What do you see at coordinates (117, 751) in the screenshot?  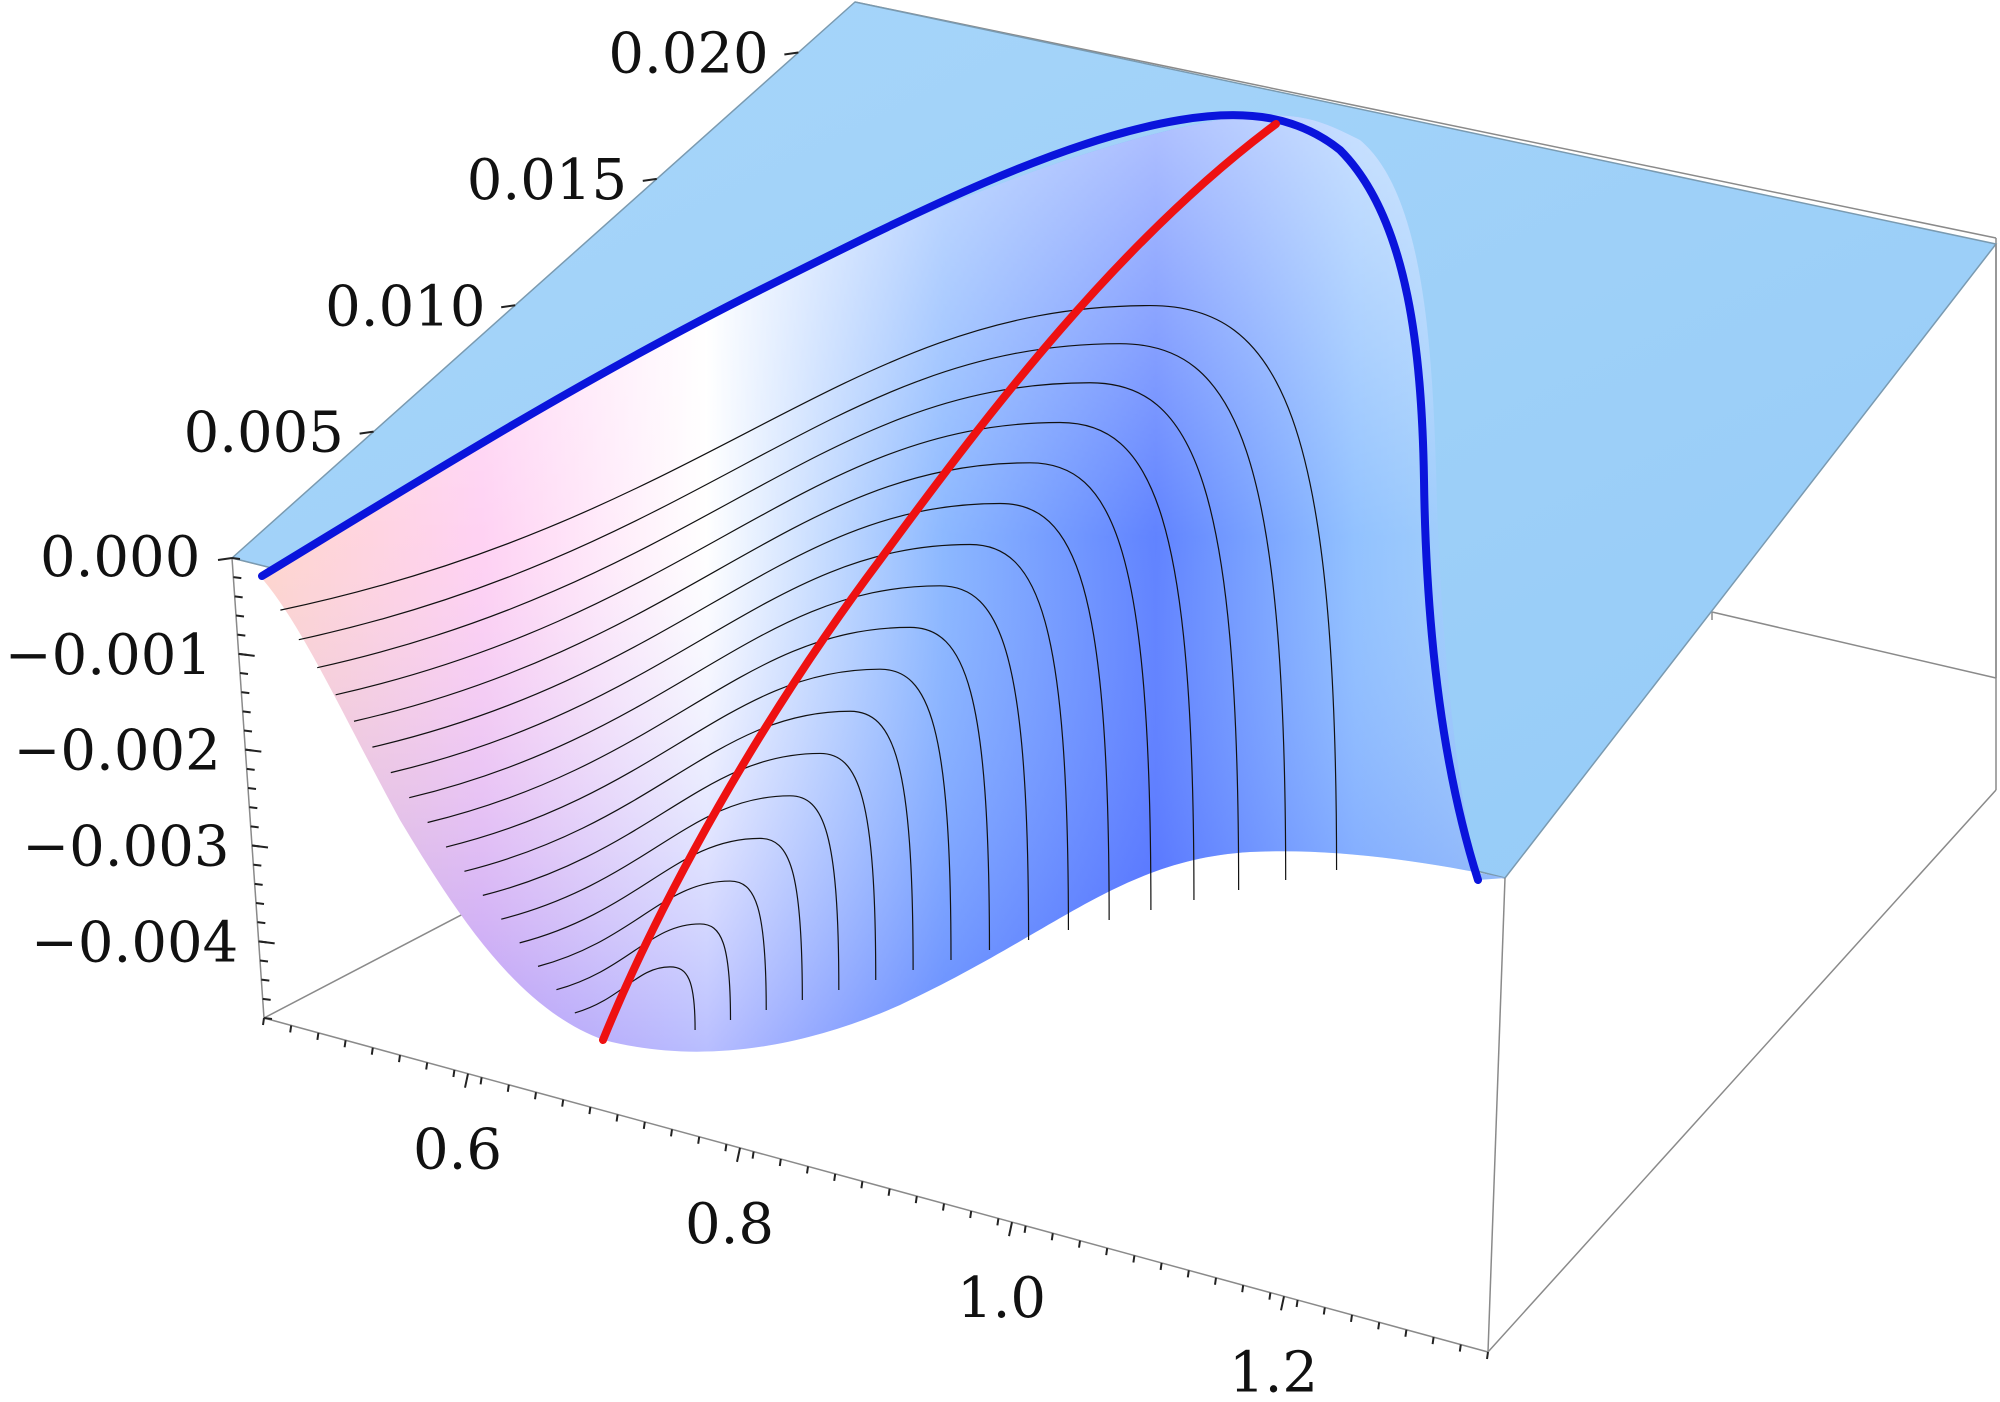 I see `z-tick-label: −0.002` at bounding box center [117, 751].